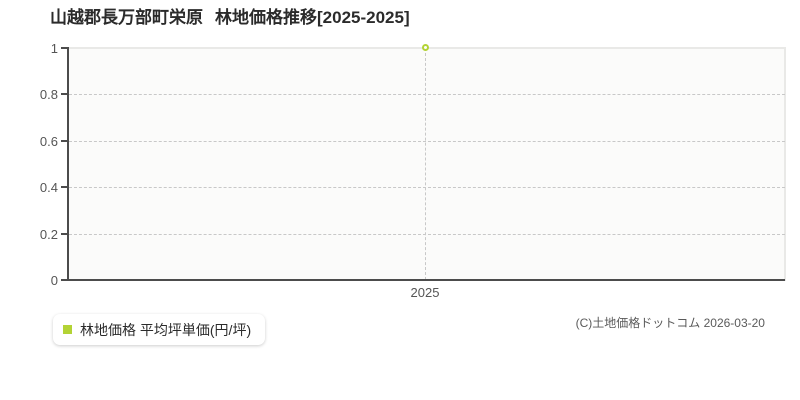 Image resolution: width=800 pixels, height=400 pixels. I want to click on x-axis-line, so click(426, 280).